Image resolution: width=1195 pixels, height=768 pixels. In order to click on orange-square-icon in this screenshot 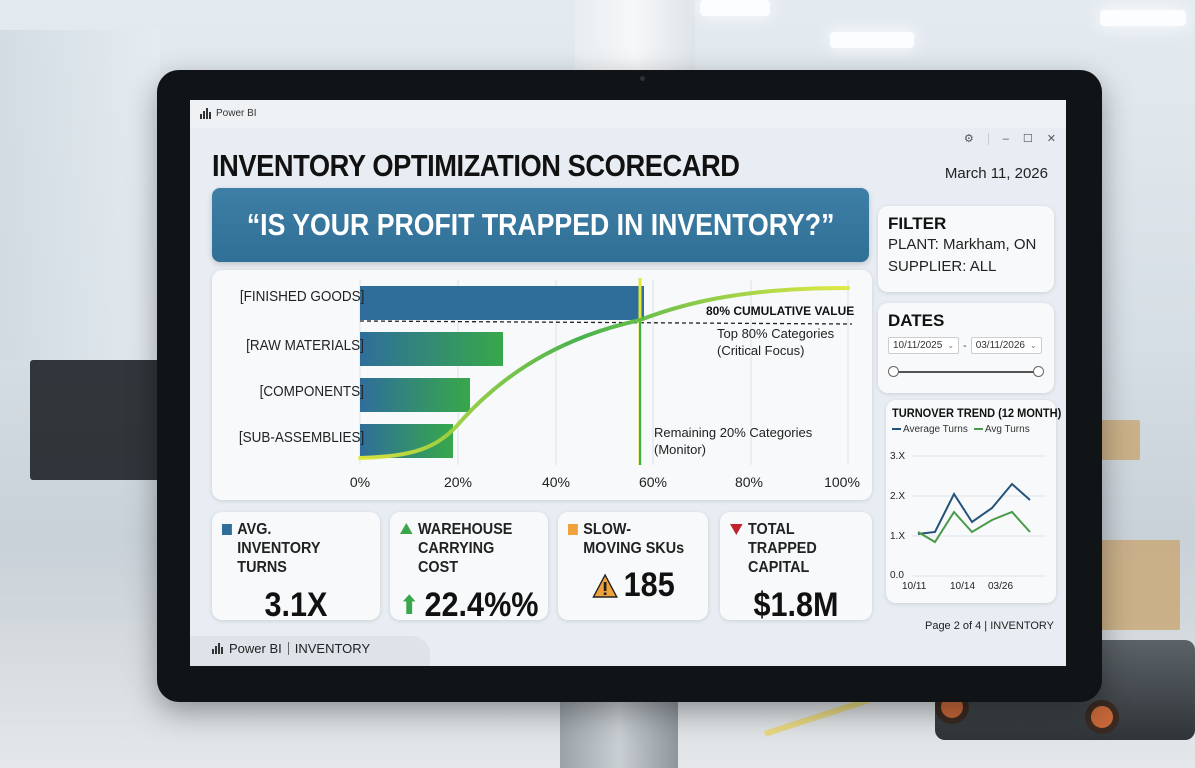, I will do `click(573, 529)`.